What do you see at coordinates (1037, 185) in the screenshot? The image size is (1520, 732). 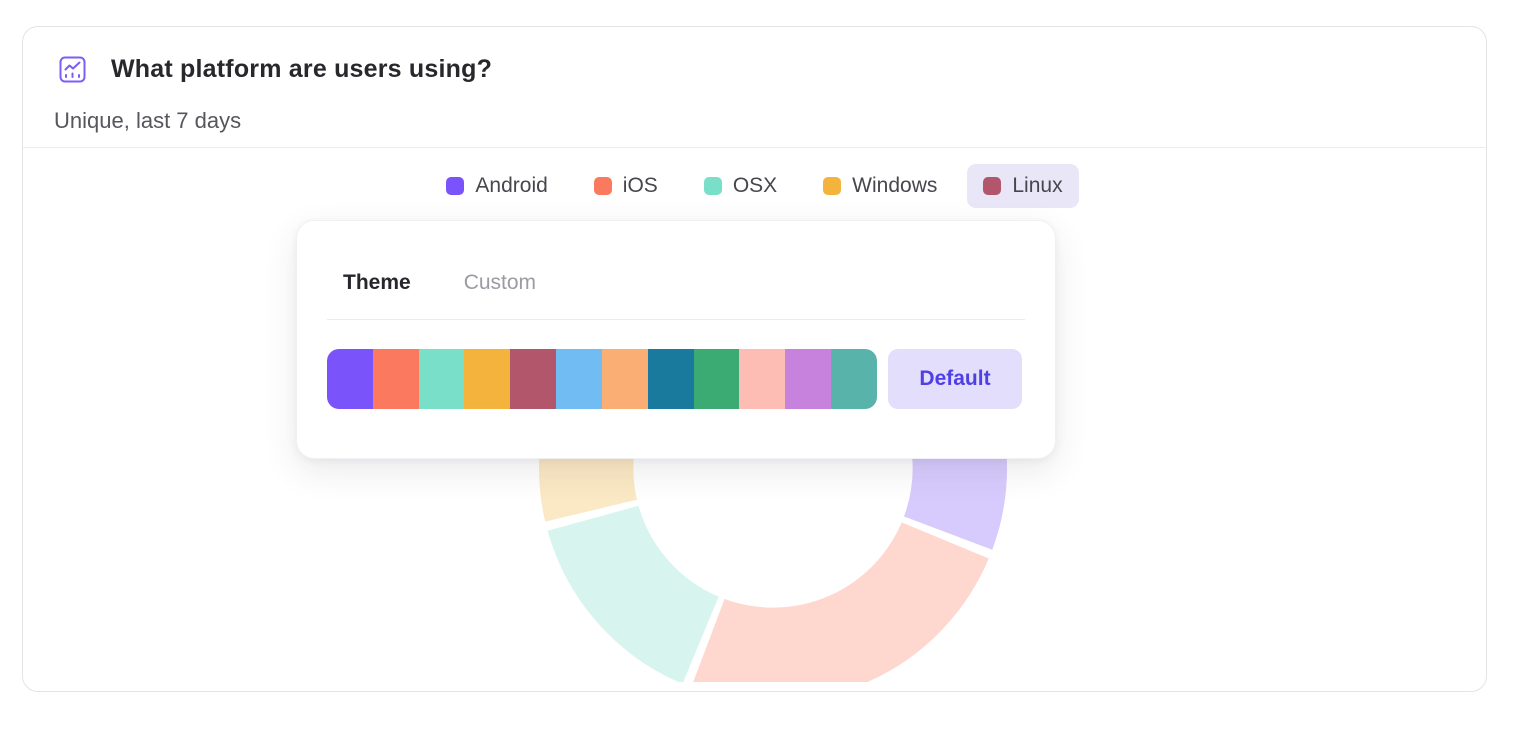 I see `legend-label: Linux` at bounding box center [1037, 185].